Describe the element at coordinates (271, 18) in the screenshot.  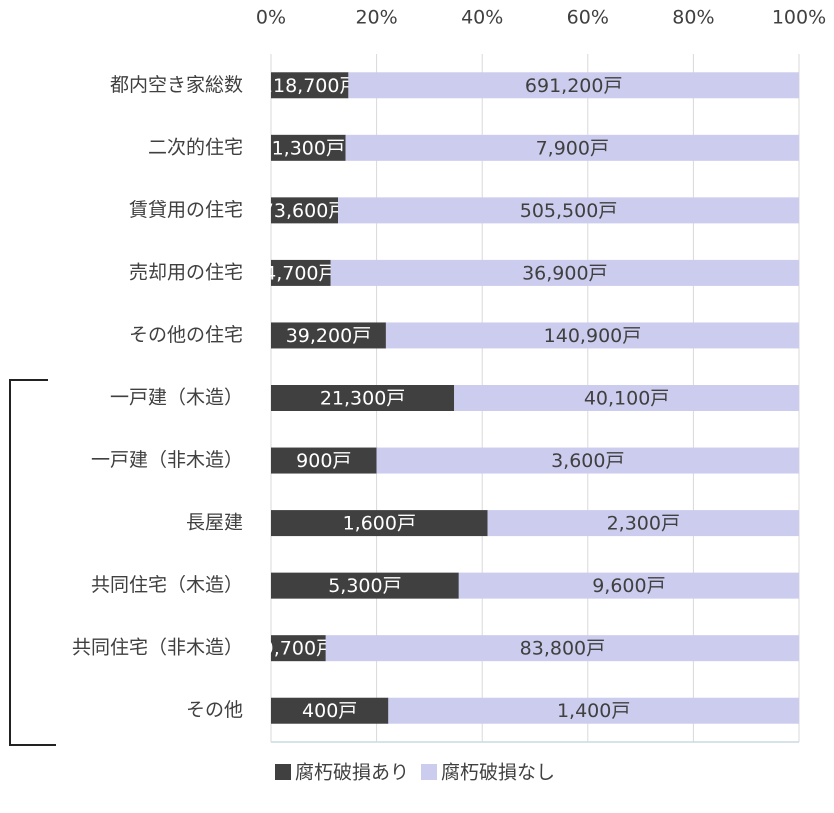
I see `x-tick-label: 0%` at that location.